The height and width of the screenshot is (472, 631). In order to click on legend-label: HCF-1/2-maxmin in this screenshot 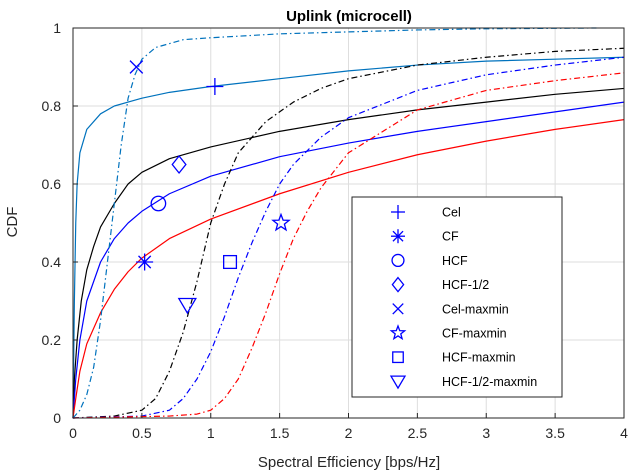, I will do `click(489, 382)`.